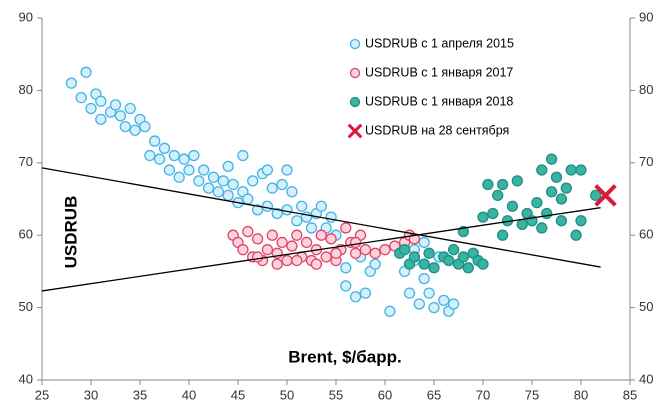 This screenshot has height=415, width=672. I want to click on x-tick-label: 60, so click(385, 394).